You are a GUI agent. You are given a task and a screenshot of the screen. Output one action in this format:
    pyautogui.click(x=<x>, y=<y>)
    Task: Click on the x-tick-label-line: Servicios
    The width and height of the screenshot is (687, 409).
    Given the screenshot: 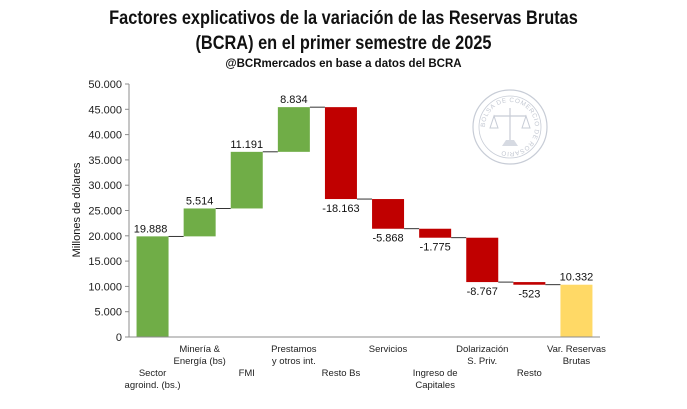 What is the action you would take?
    pyautogui.click(x=388, y=349)
    